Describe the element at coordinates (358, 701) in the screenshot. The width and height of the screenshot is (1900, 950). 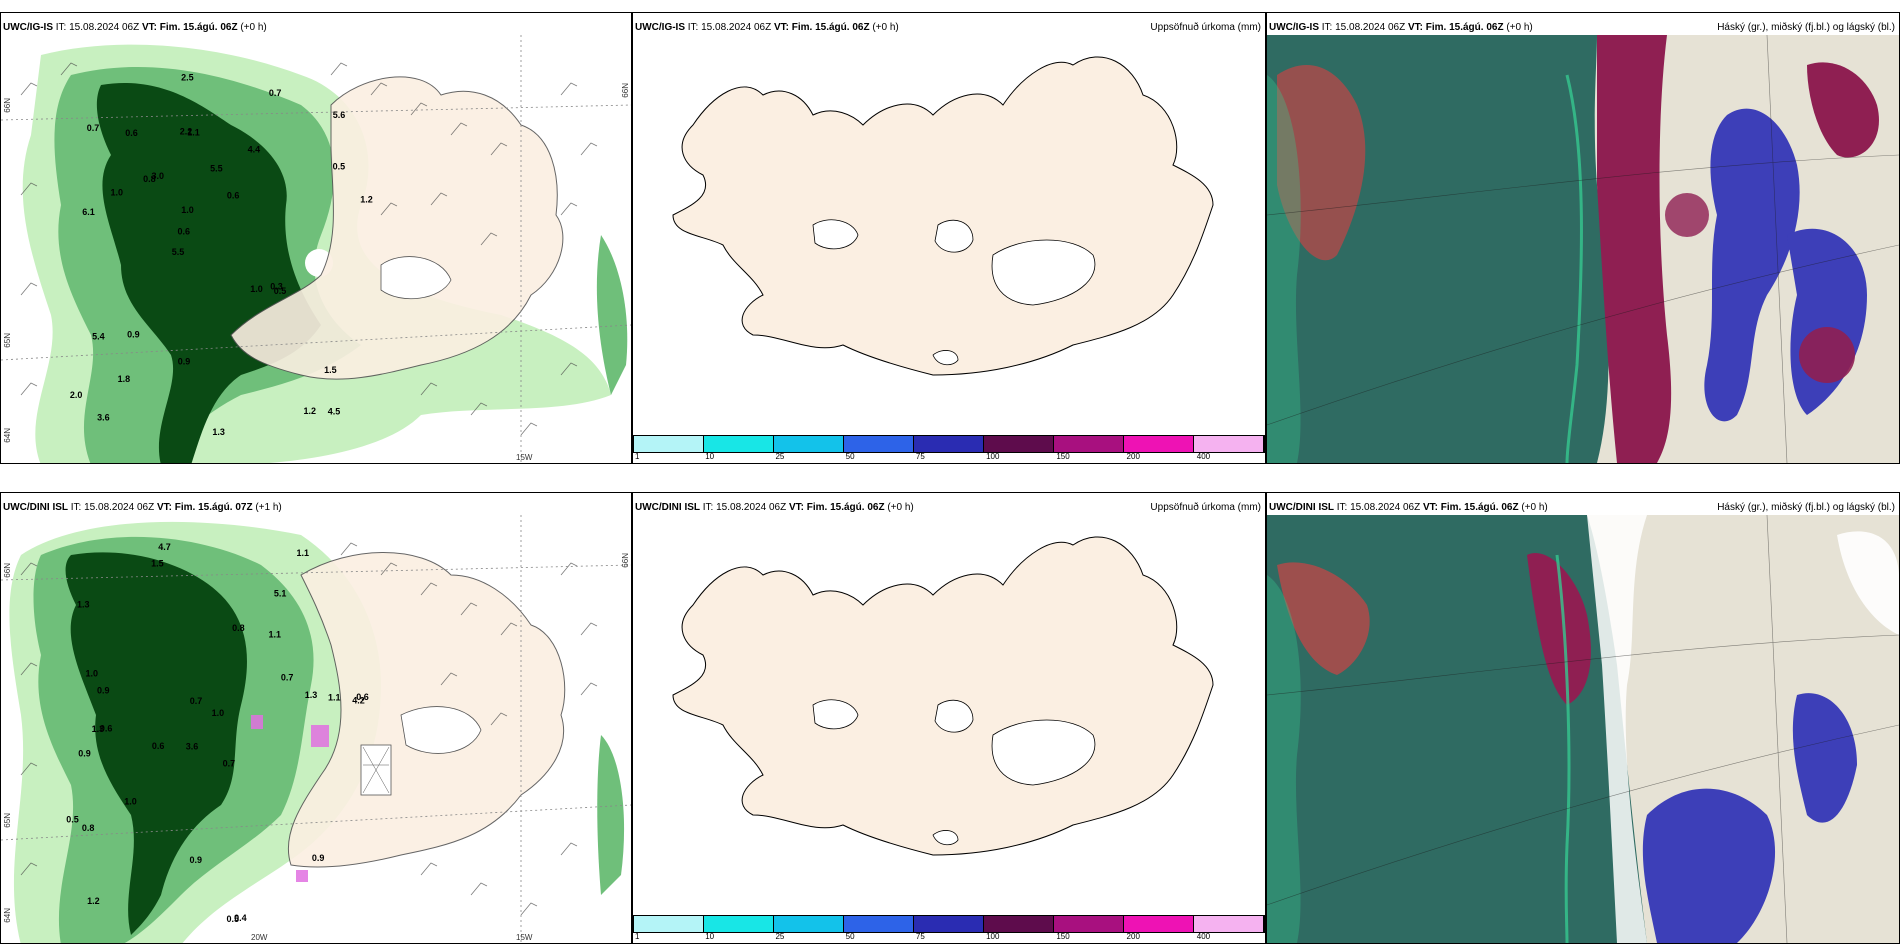
I see `precip-value-label: 4.2` at that location.